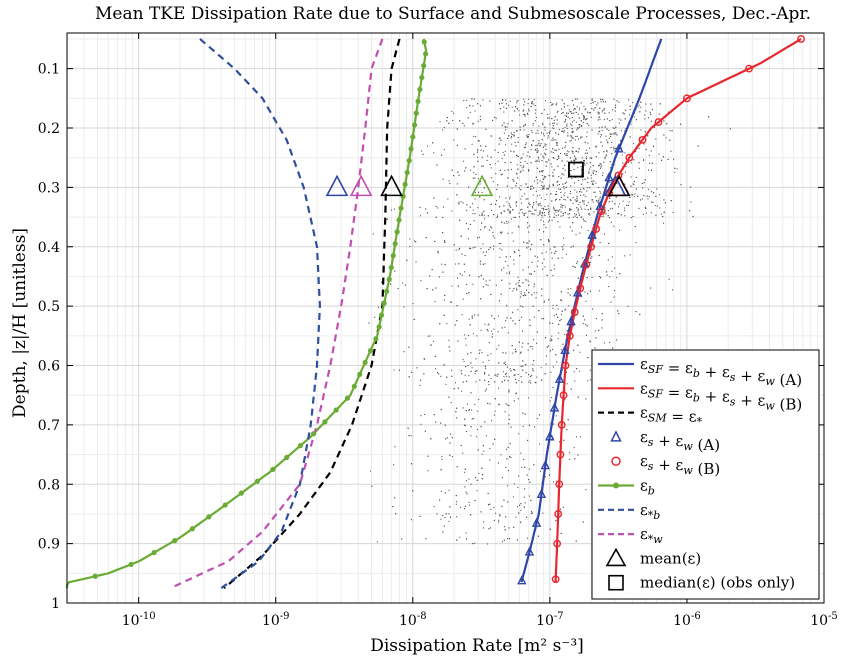 The image size is (848, 666). I want to click on eps-sw-b-marker, so click(561, 424).